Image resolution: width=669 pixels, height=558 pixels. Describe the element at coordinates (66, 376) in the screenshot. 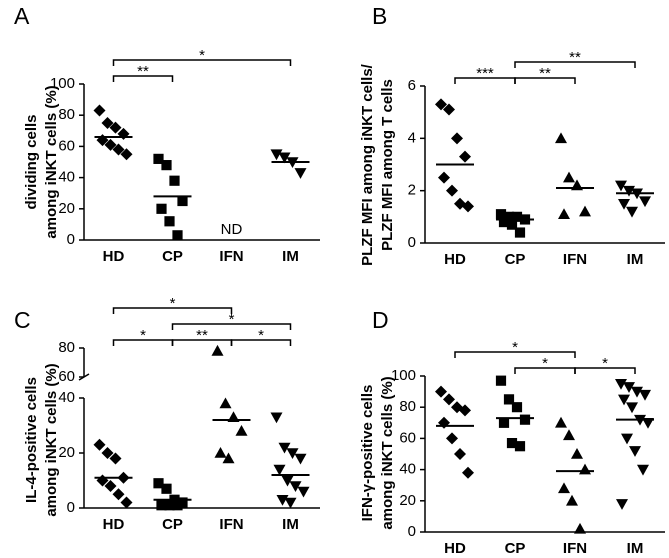

I see `y-tick-label: 60` at that location.